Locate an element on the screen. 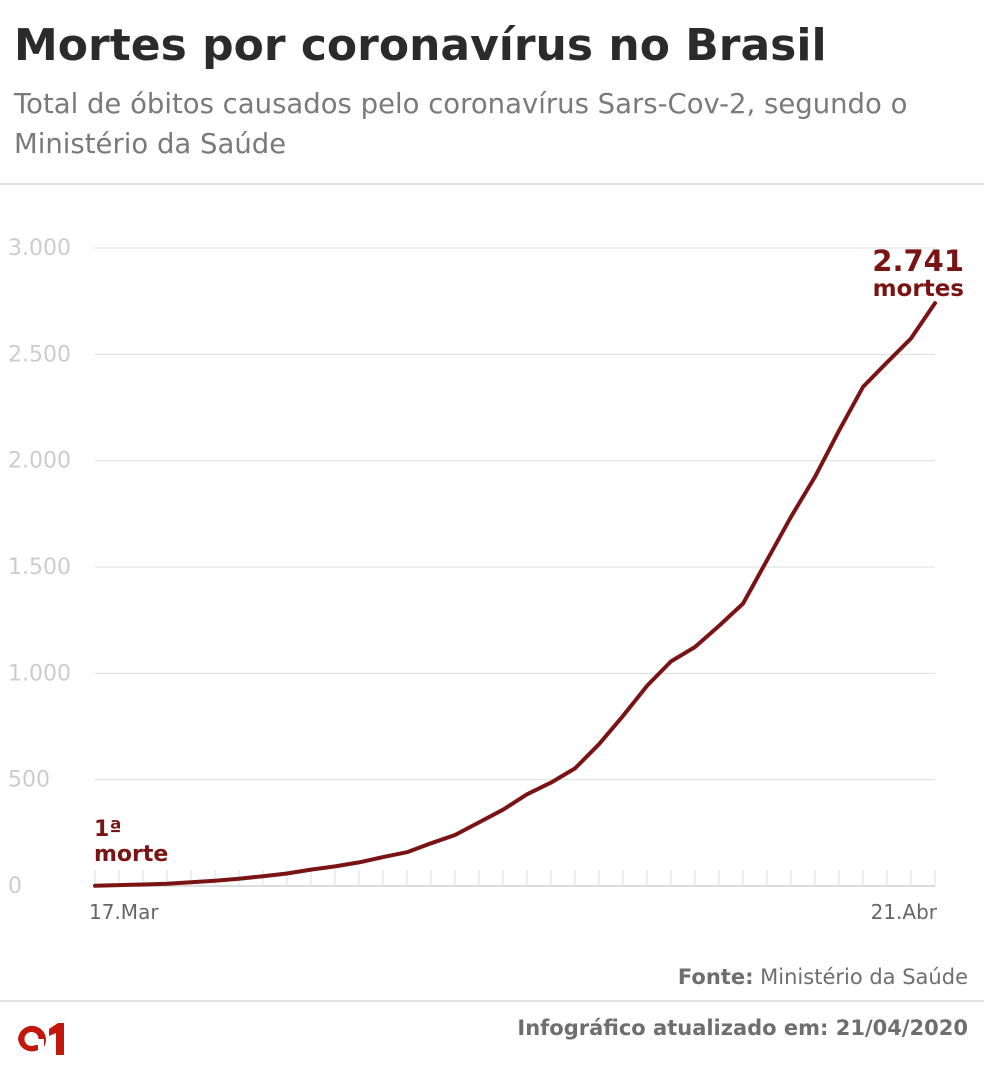  first-death-label-text: morte is located at coordinates (131, 854).